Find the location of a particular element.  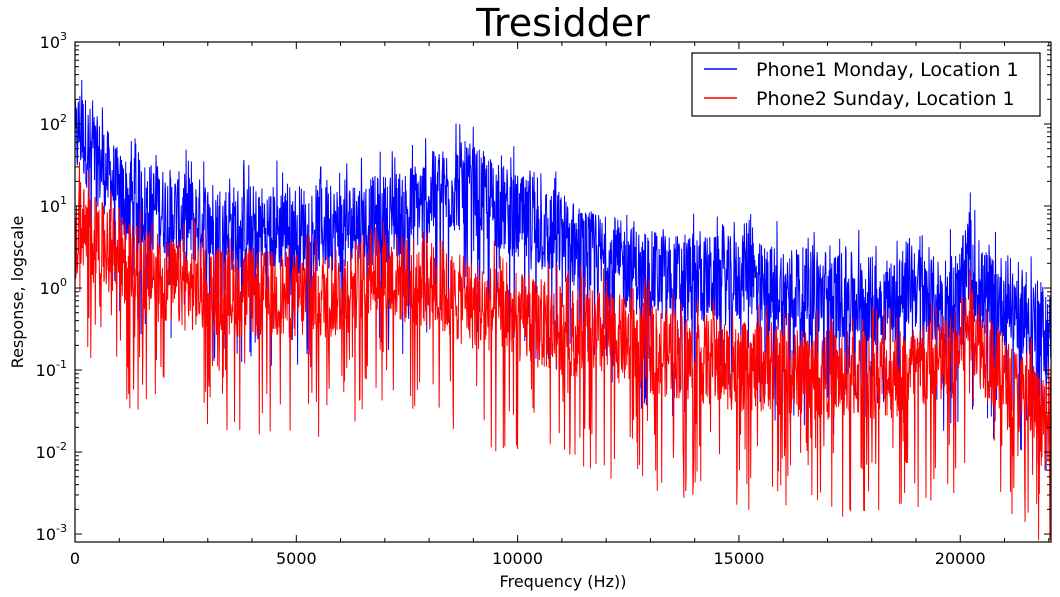

y-tick-label: 10⁰ is located at coordinates (53, 287).